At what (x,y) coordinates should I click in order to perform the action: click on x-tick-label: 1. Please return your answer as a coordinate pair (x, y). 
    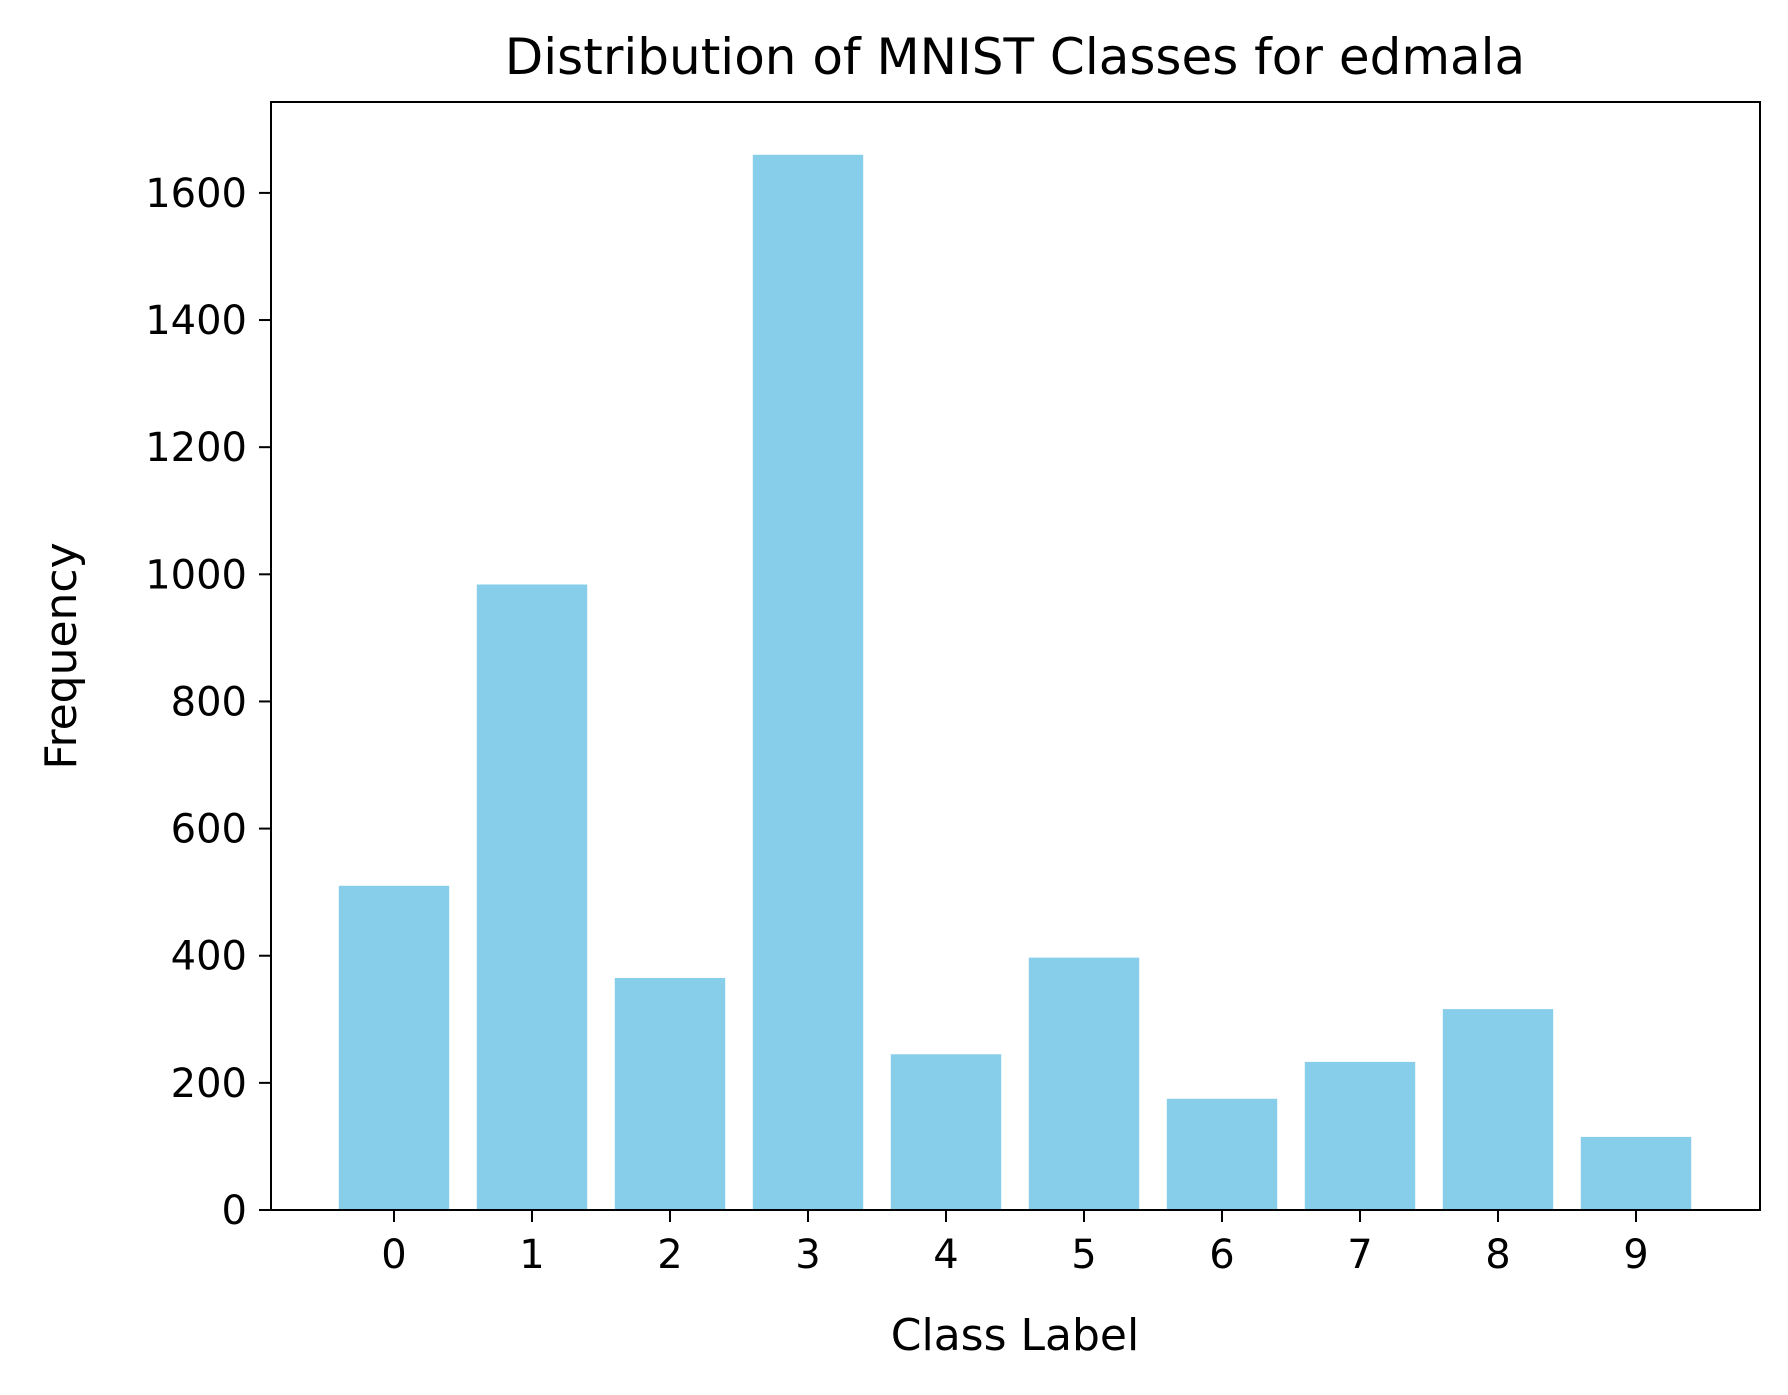
    Looking at the image, I should click on (531, 1255).